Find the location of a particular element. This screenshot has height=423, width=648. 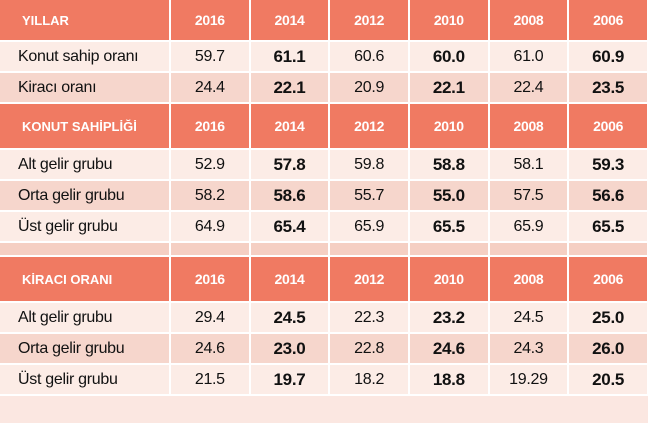

cell: 57.5 is located at coordinates (529, 196).